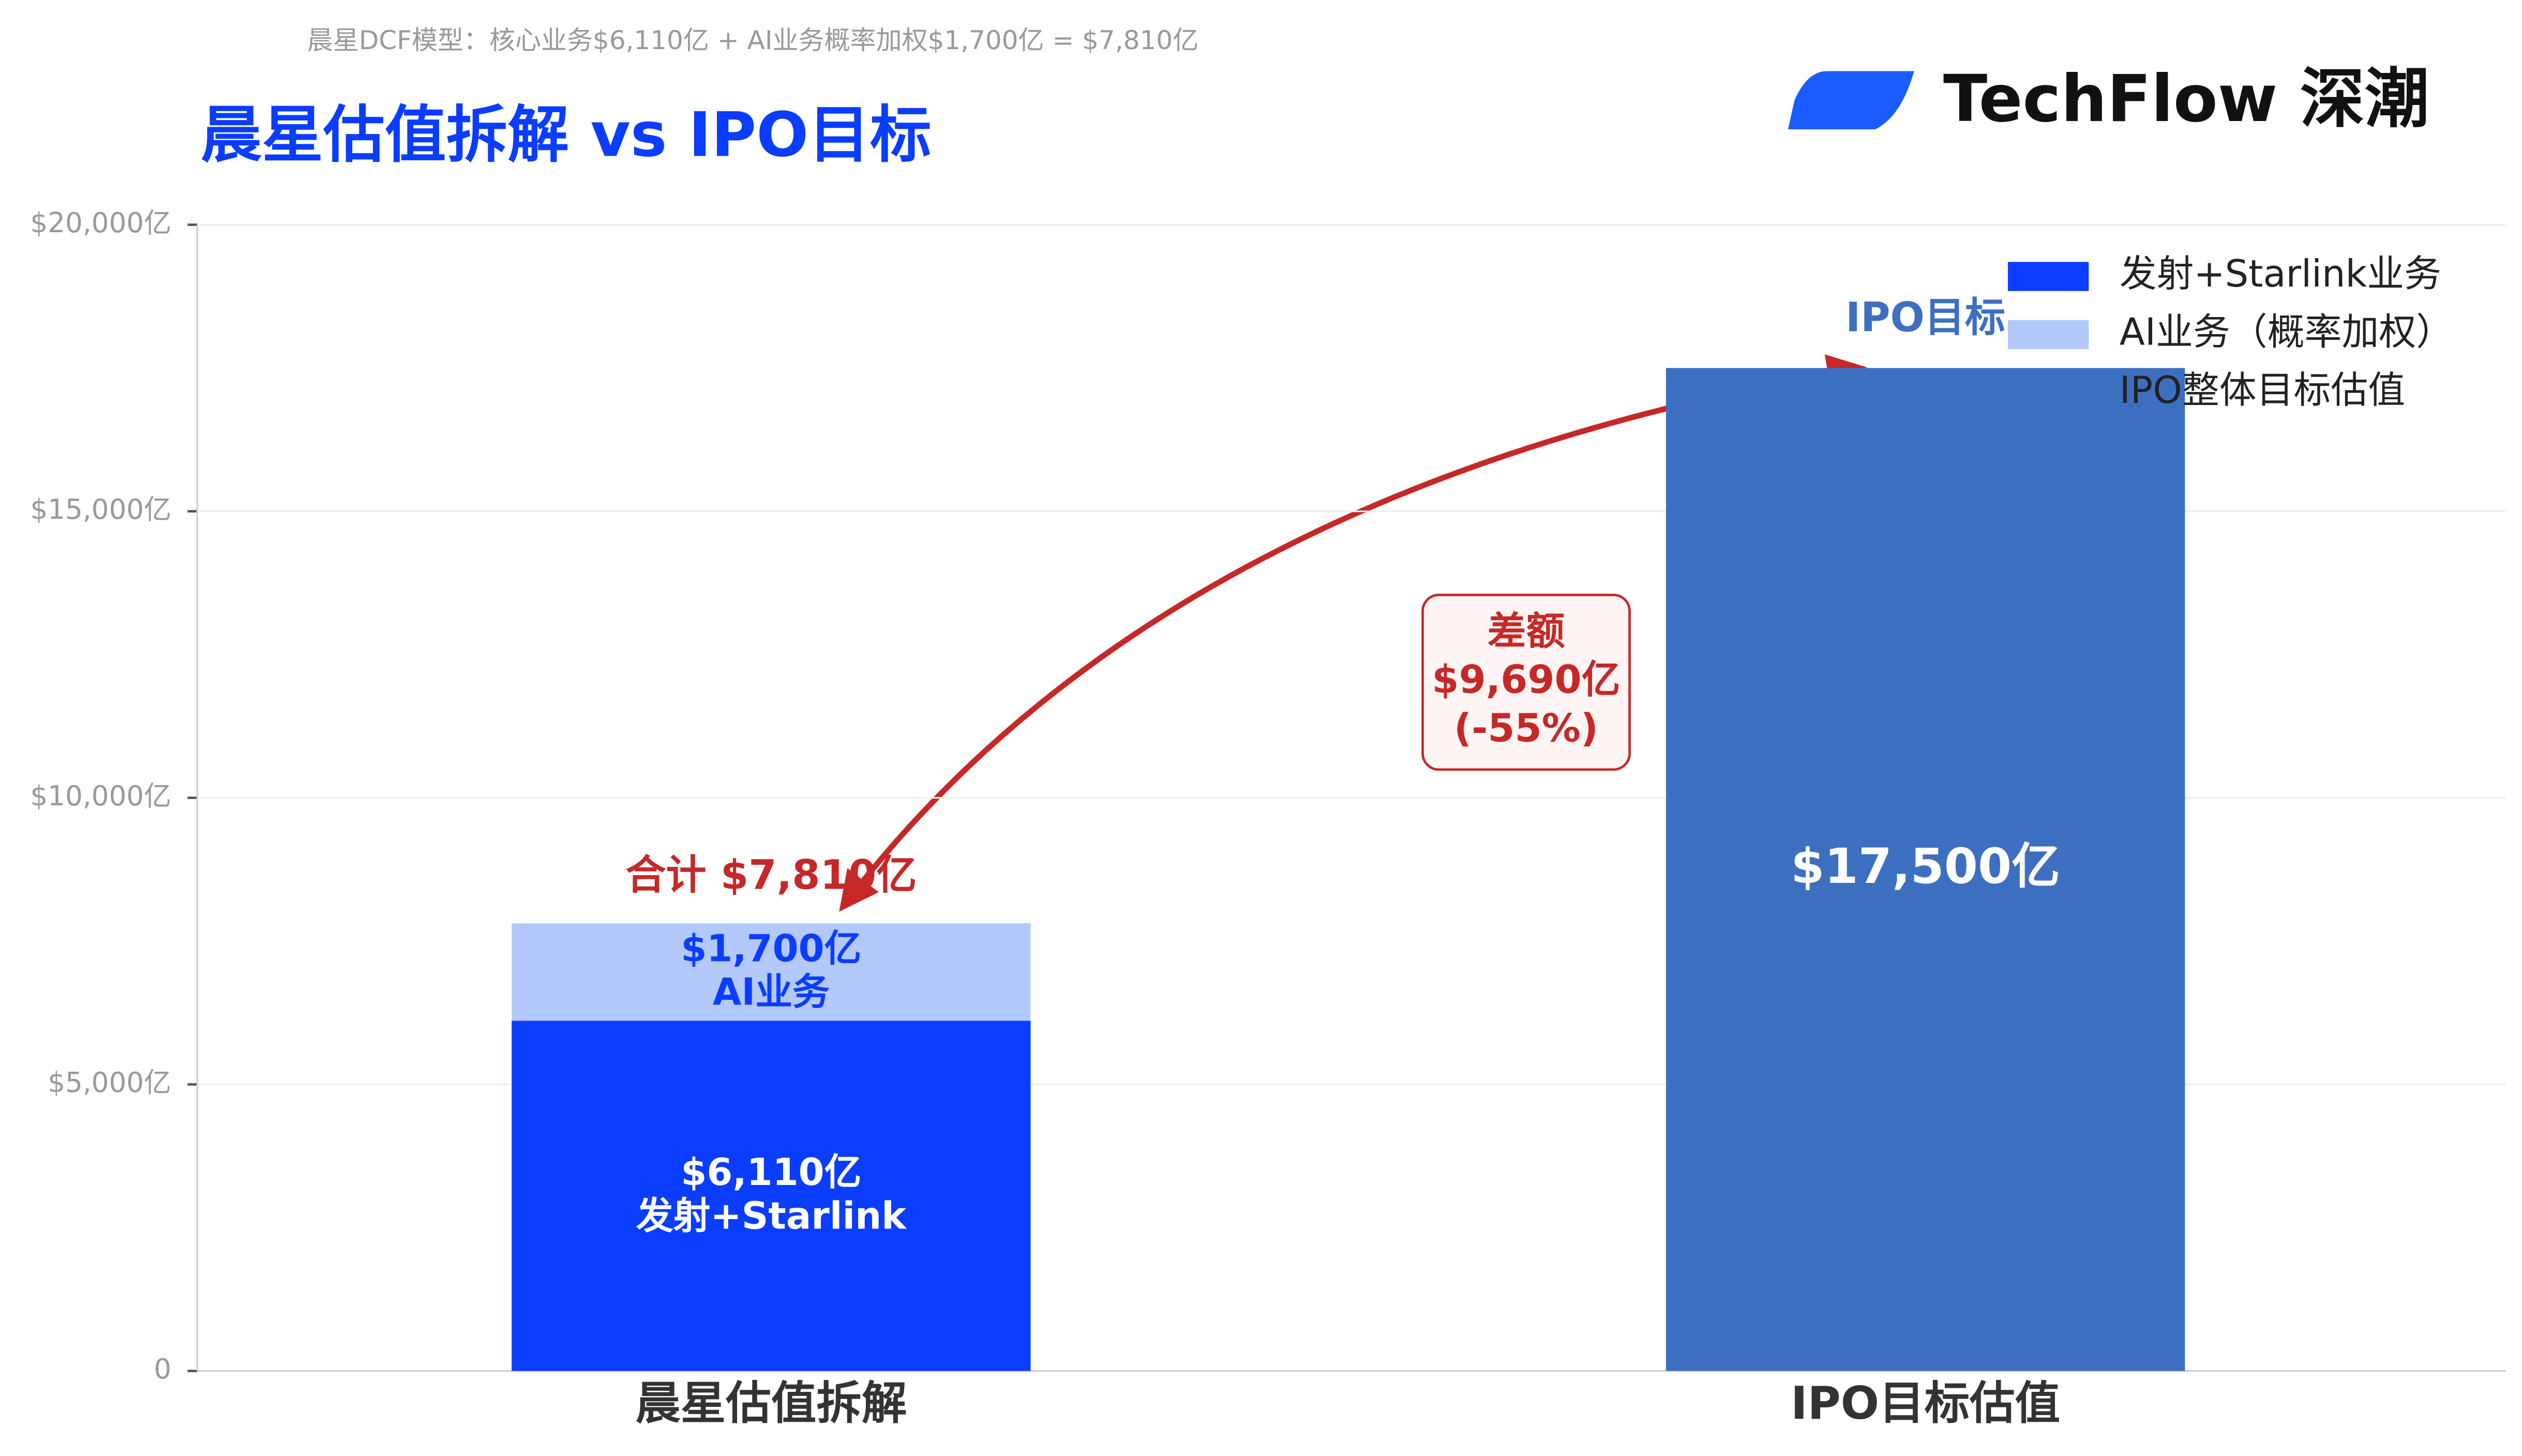 The height and width of the screenshot is (1456, 2522). What do you see at coordinates (2286, 332) in the screenshot?
I see `legend-label: AI业务（概率加权）` at bounding box center [2286, 332].